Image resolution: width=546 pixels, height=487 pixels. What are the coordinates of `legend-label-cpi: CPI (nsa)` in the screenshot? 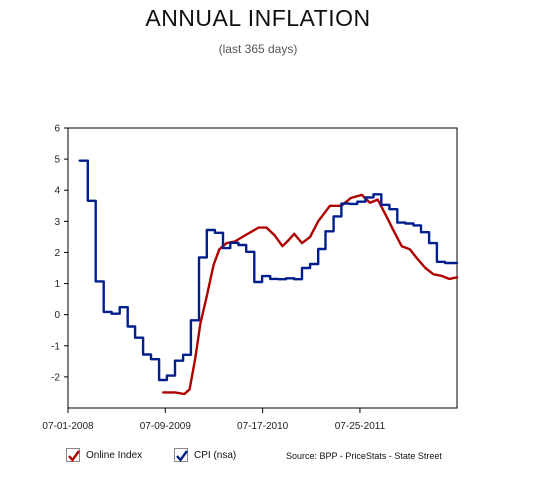 It's located at (215, 455).